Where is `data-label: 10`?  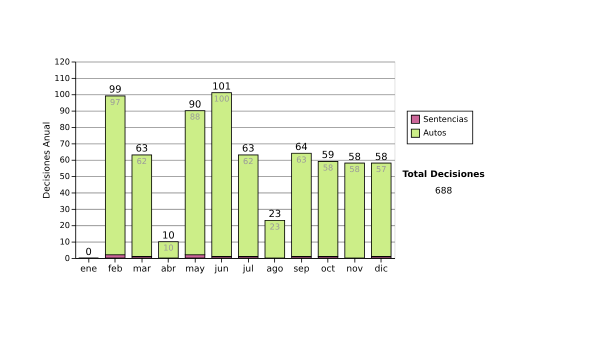 data-label: 10 is located at coordinates (168, 247).